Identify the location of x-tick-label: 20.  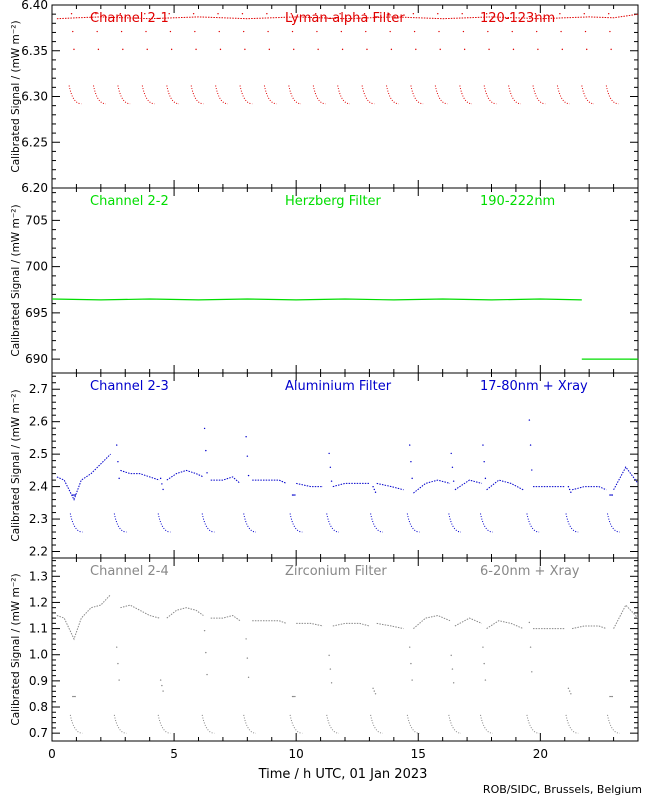
(540, 754).